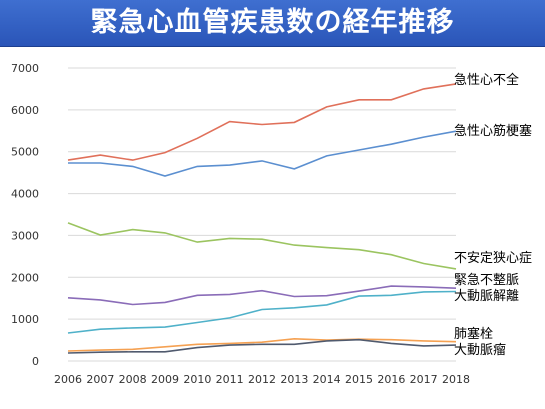  What do you see at coordinates (25, 152) in the screenshot?
I see `y-tick-label: 5000` at bounding box center [25, 152].